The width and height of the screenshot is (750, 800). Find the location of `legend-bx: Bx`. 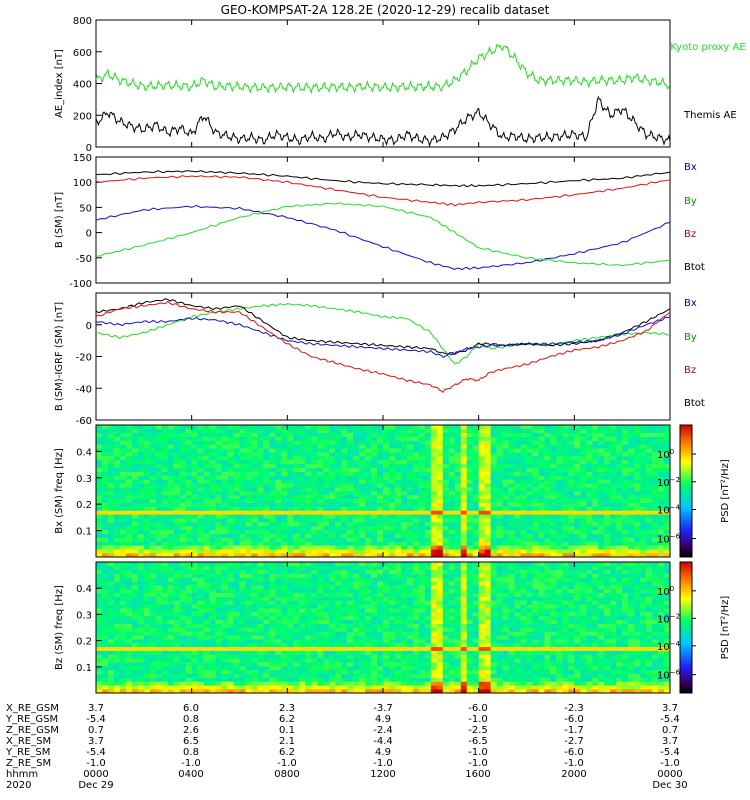

legend-bx: Bx is located at coordinates (690, 303).